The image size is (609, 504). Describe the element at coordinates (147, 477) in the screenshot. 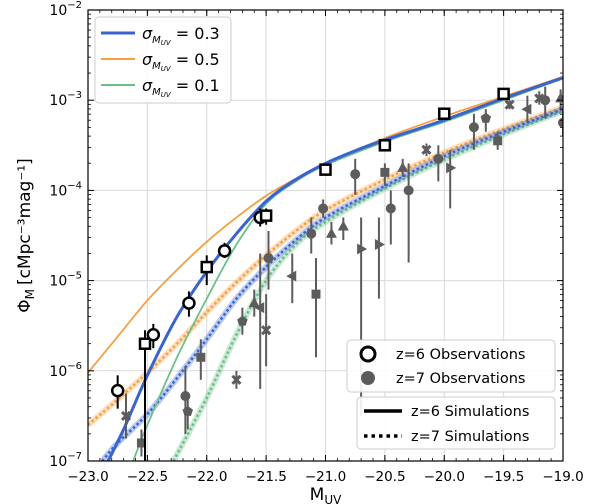

I see `x-tick-label: −22.5` at that location.